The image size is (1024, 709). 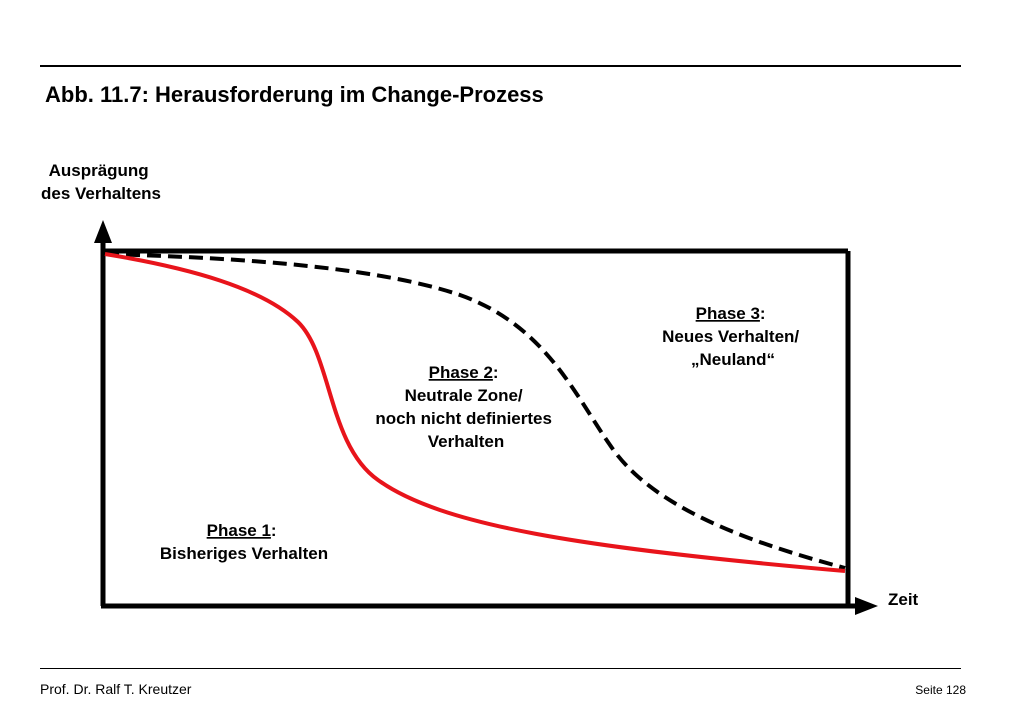 I want to click on phase3-suffix: :, so click(x=763, y=313).